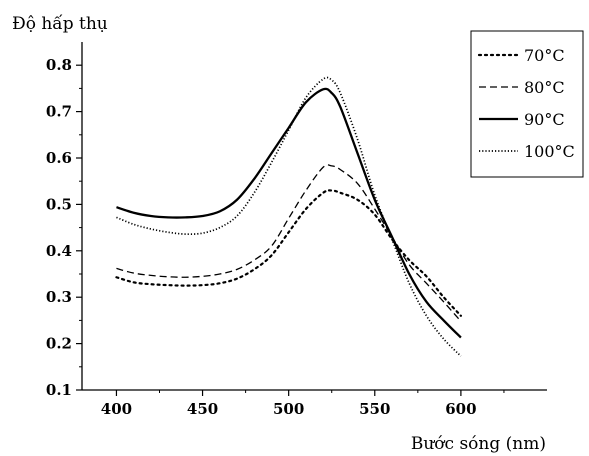 Image resolution: width=589 pixels, height=456 pixels. Describe the element at coordinates (116, 409) in the screenshot. I see `x-tick-label: 400` at that location.